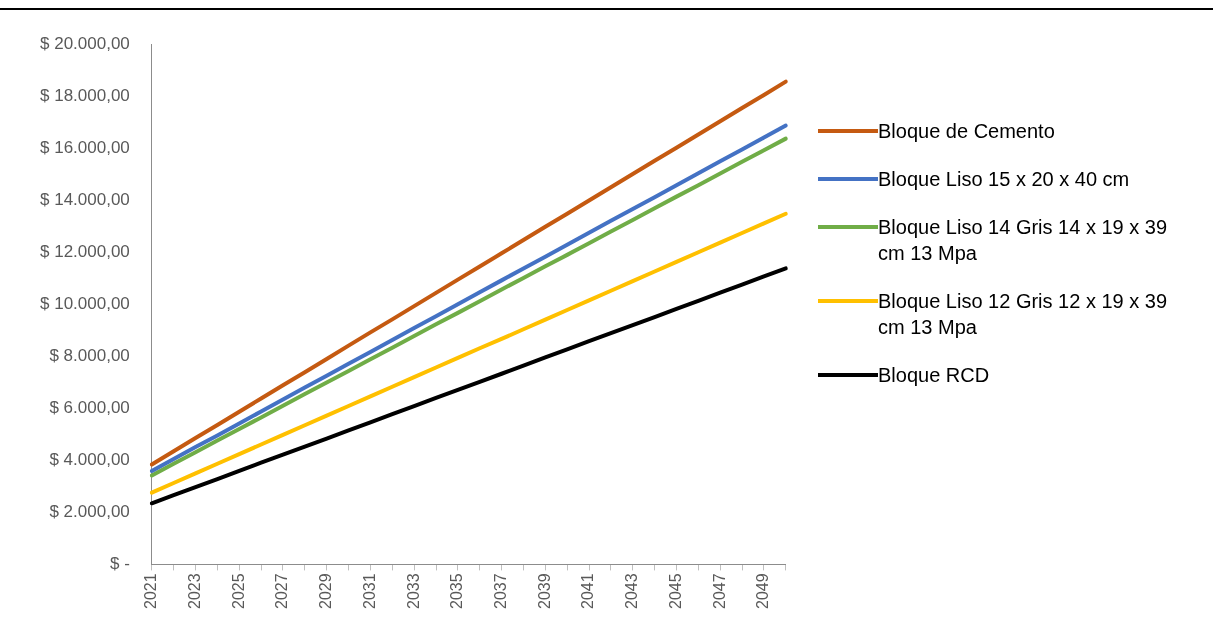 The width and height of the screenshot is (1213, 626). Describe the element at coordinates (84, 43) in the screenshot. I see `y-tick-label: $ 20.000,00` at that location.